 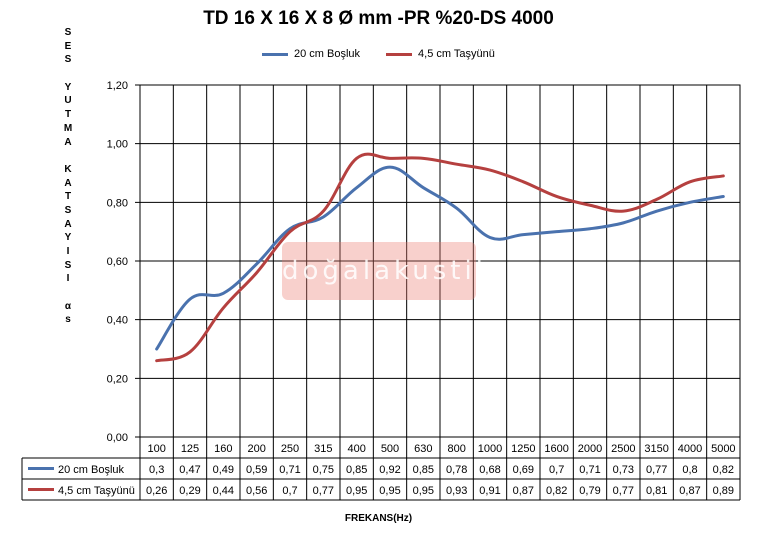 I want to click on x-tick-label: 500, so click(x=390, y=449).